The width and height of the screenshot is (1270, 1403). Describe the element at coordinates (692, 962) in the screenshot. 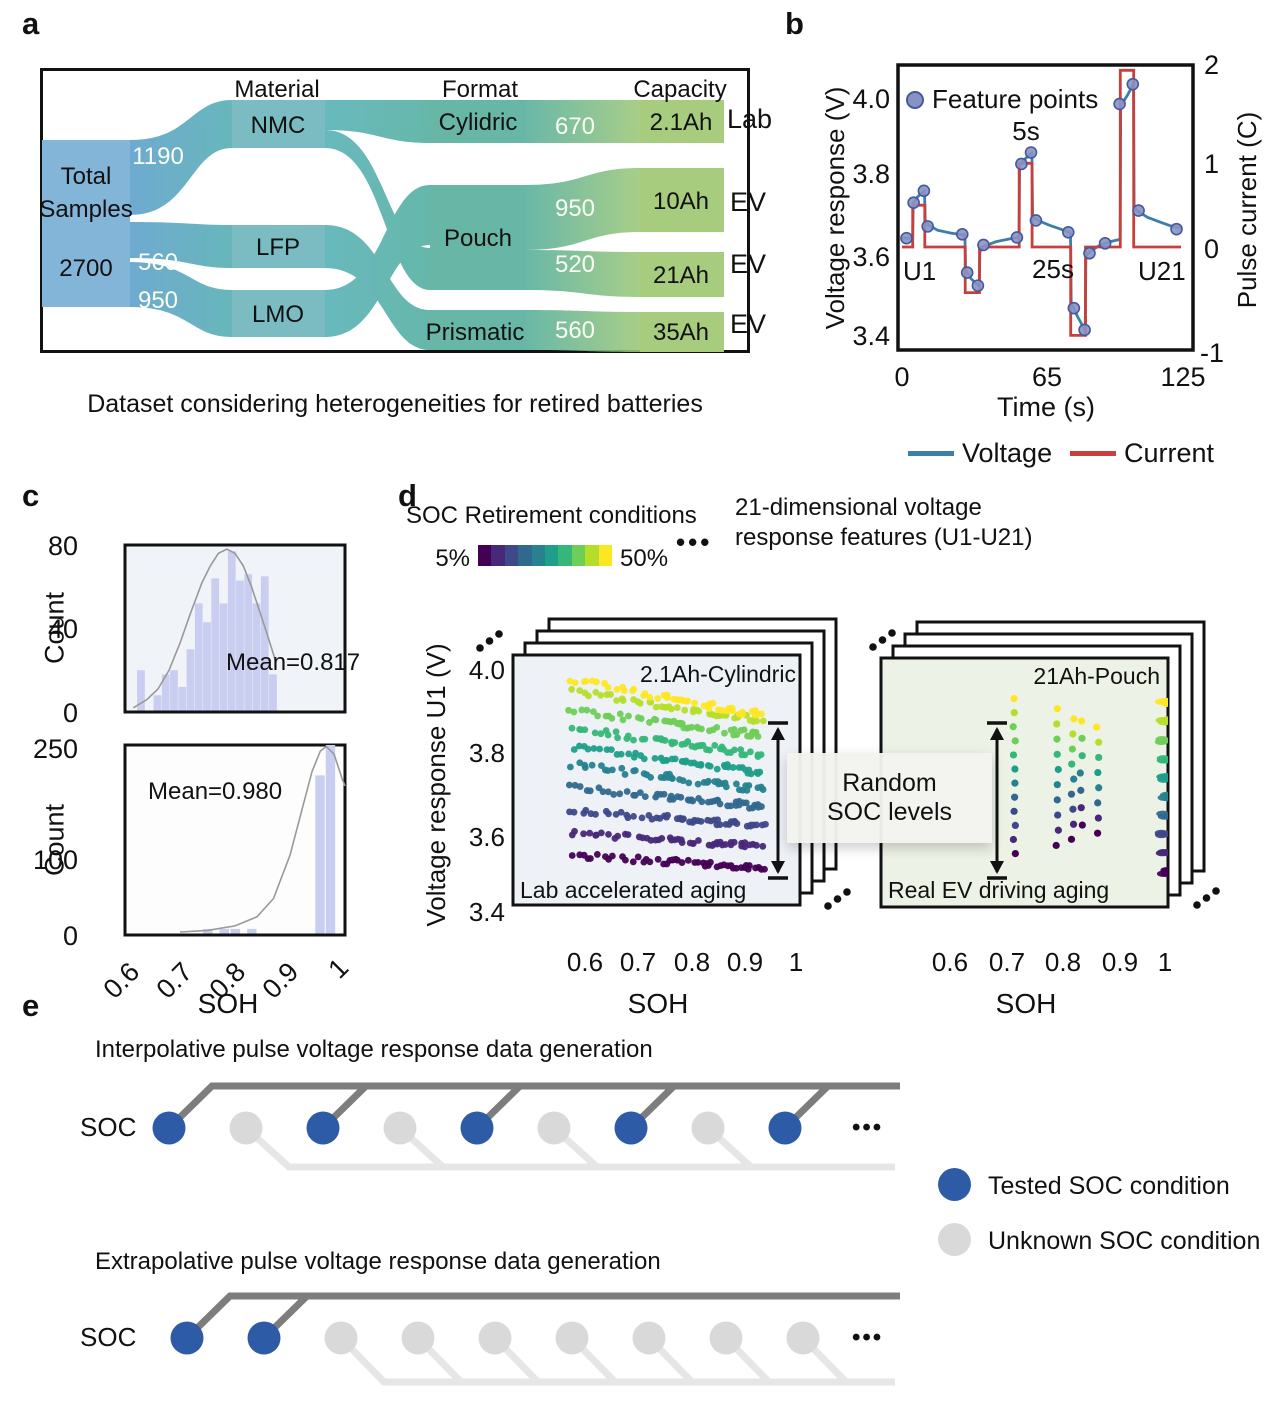

I see `d-left-xtick-2: 0.8` at that location.